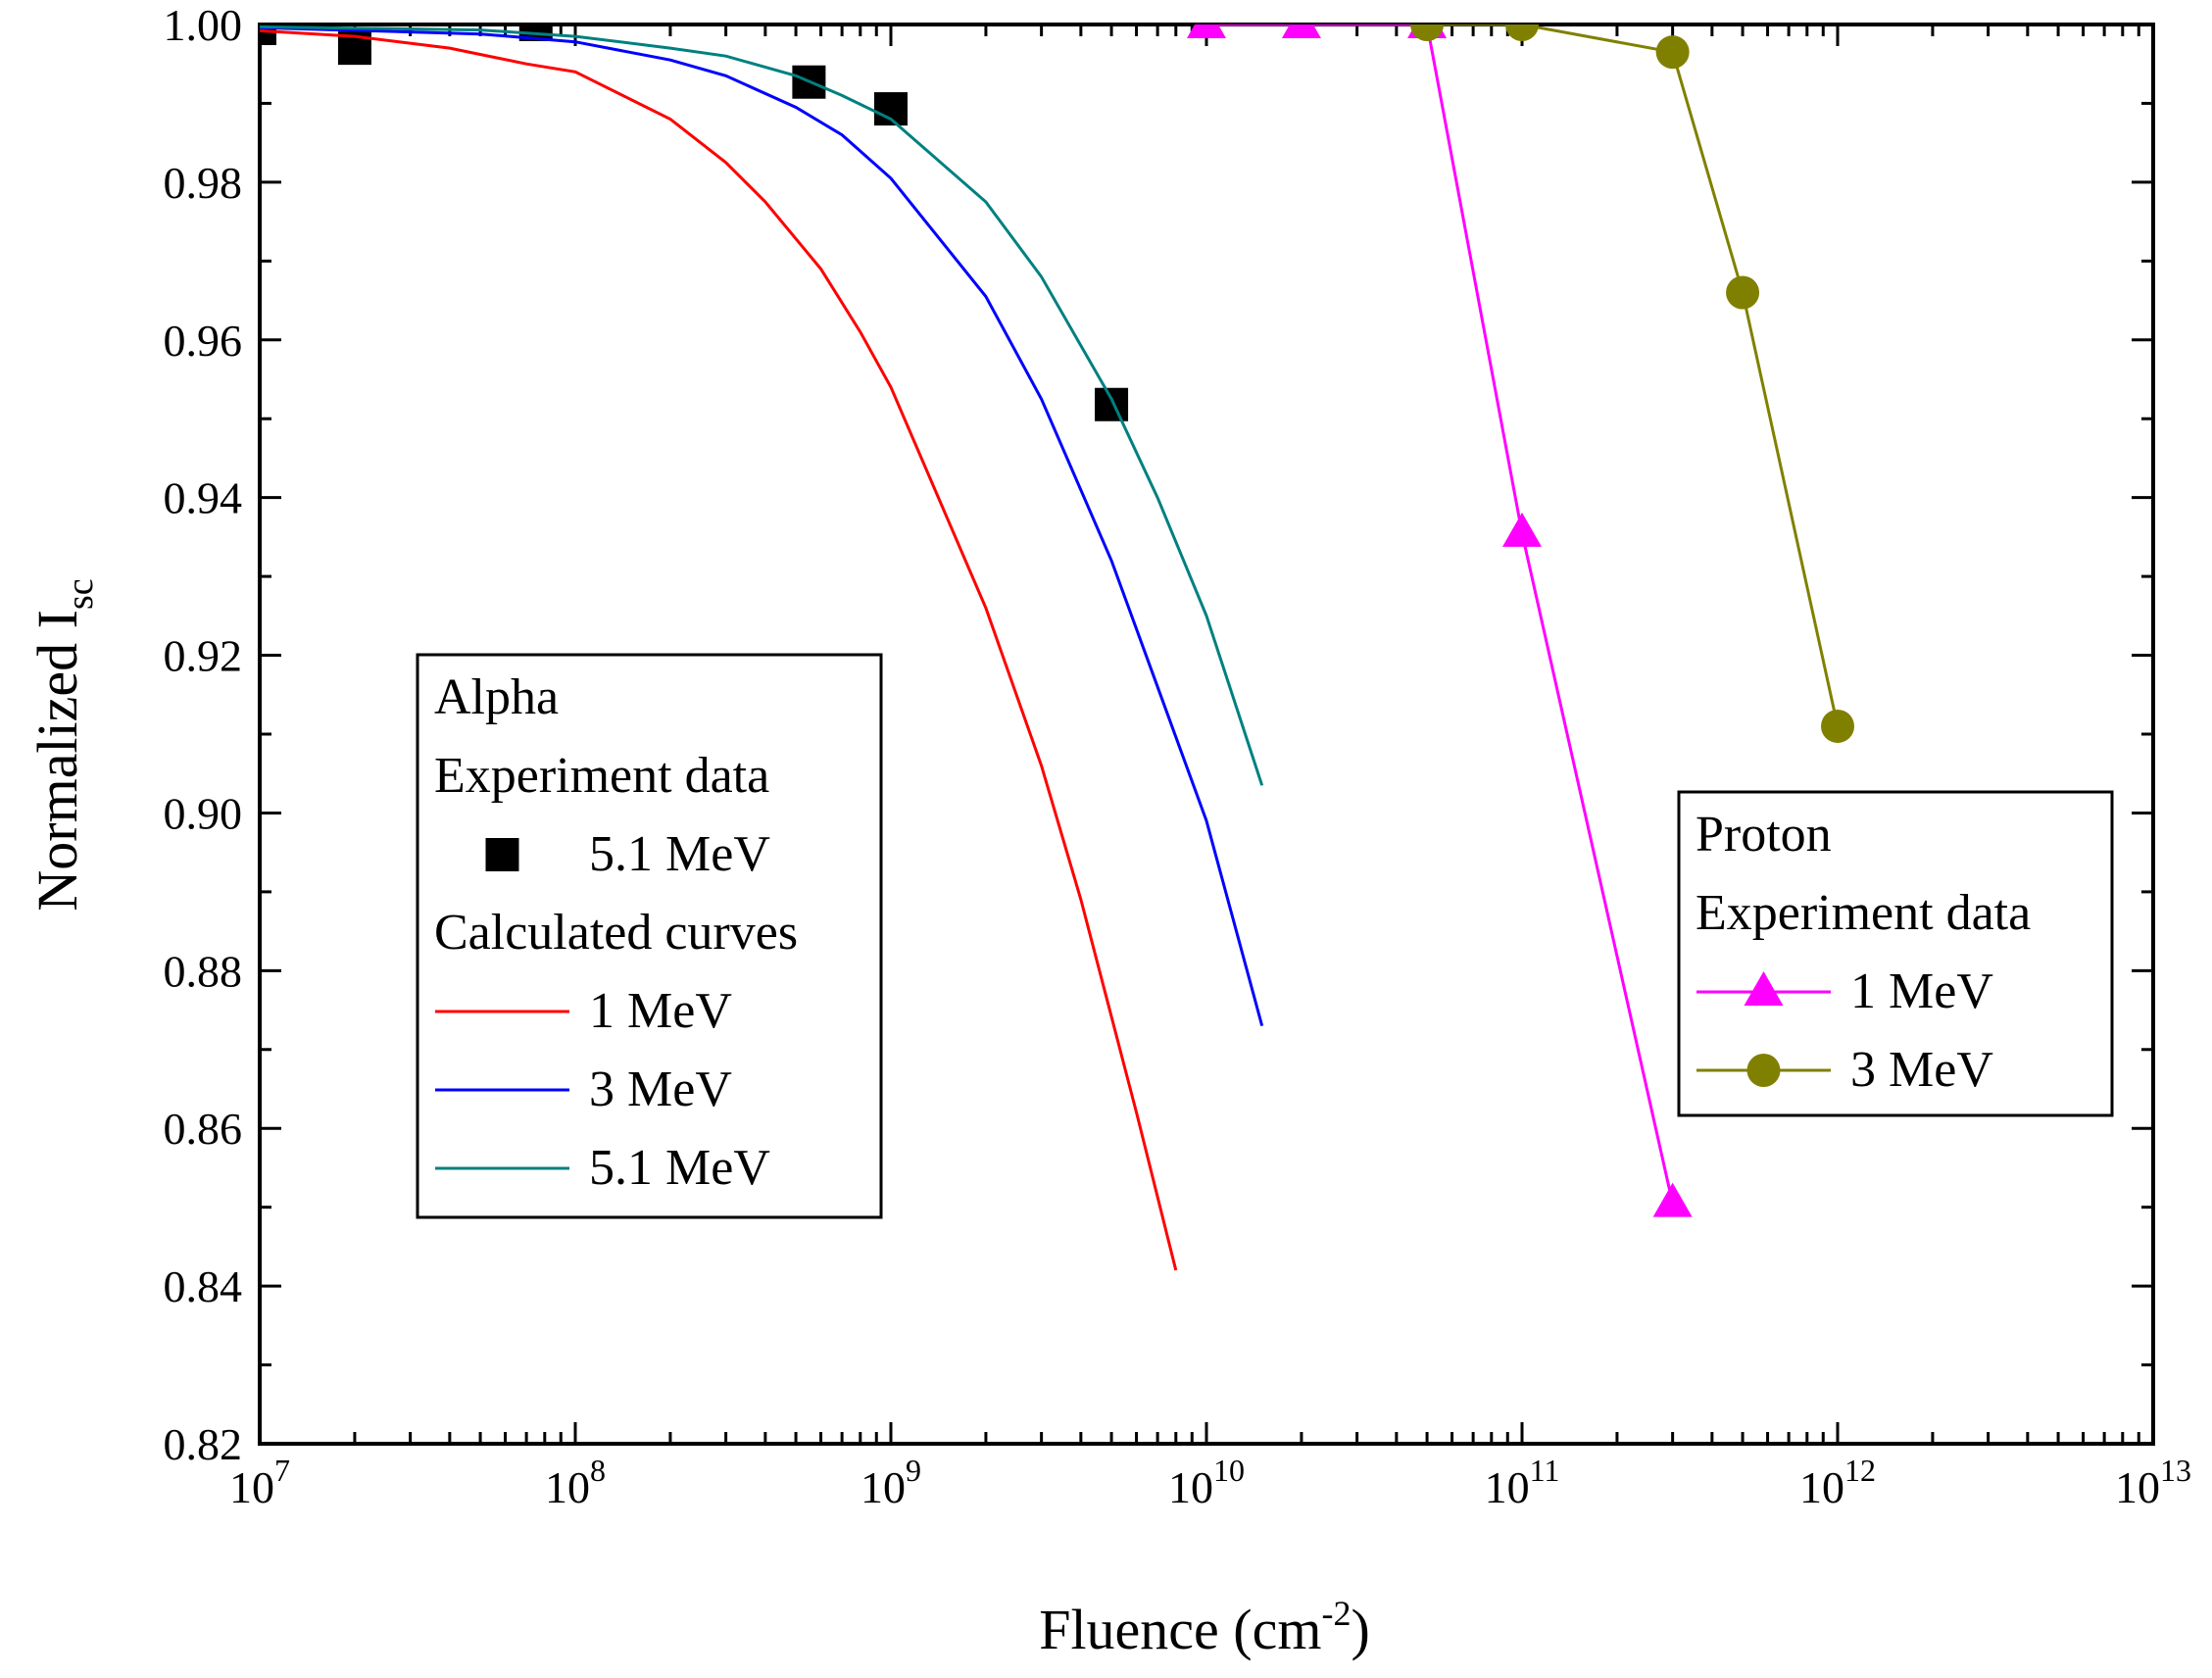 The image size is (2212, 1678). Describe the element at coordinates (204, 1444) in the screenshot. I see `y-tick-label: 0.82` at that location.